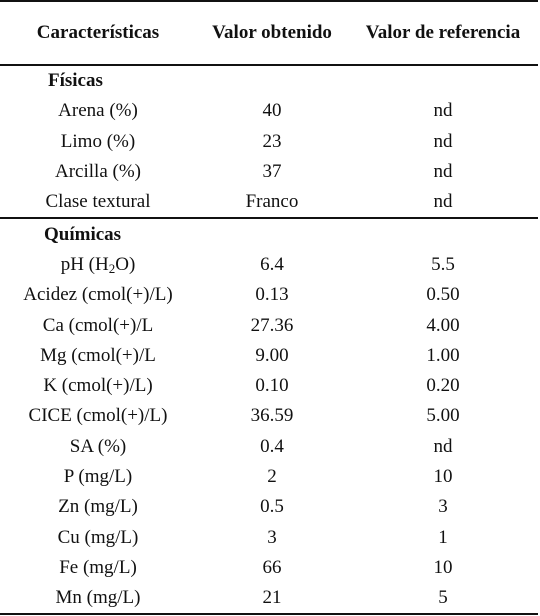 This screenshot has width=540, height=616. Describe the element at coordinates (98, 111) in the screenshot. I see `row-label: Arena (%)` at that location.